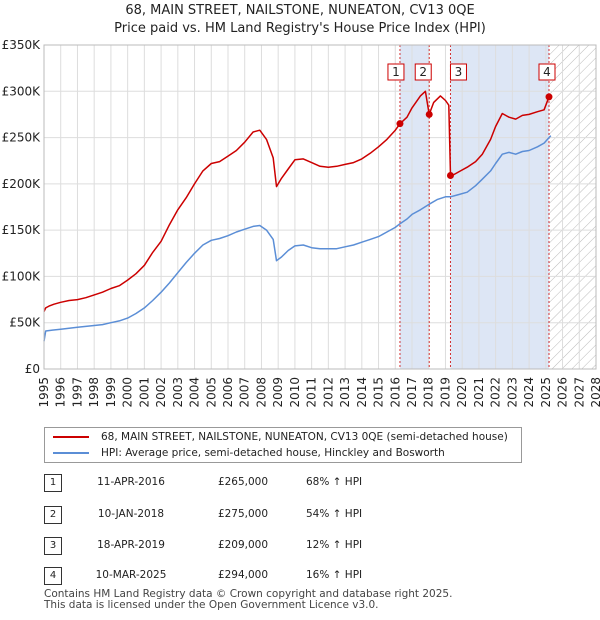  What do you see at coordinates (546, 392) in the screenshot?
I see `x-tick-label: 2025` at bounding box center [546, 392].